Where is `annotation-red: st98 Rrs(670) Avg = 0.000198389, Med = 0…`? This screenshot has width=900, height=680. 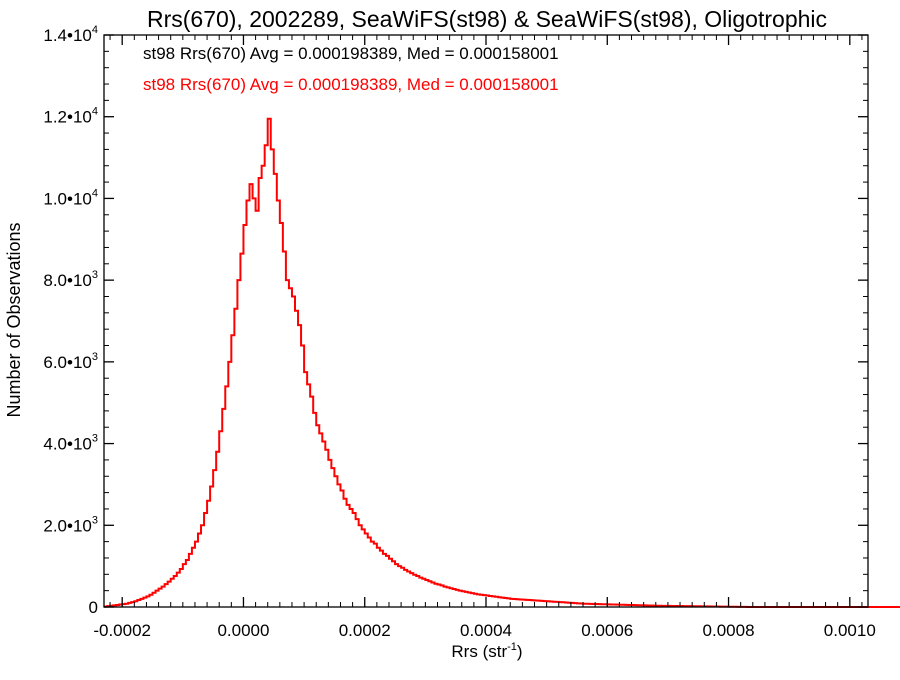
annotation-red: st98 Rrs(670) Avg = 0.000198389, Med = 0… is located at coordinates (351, 84).